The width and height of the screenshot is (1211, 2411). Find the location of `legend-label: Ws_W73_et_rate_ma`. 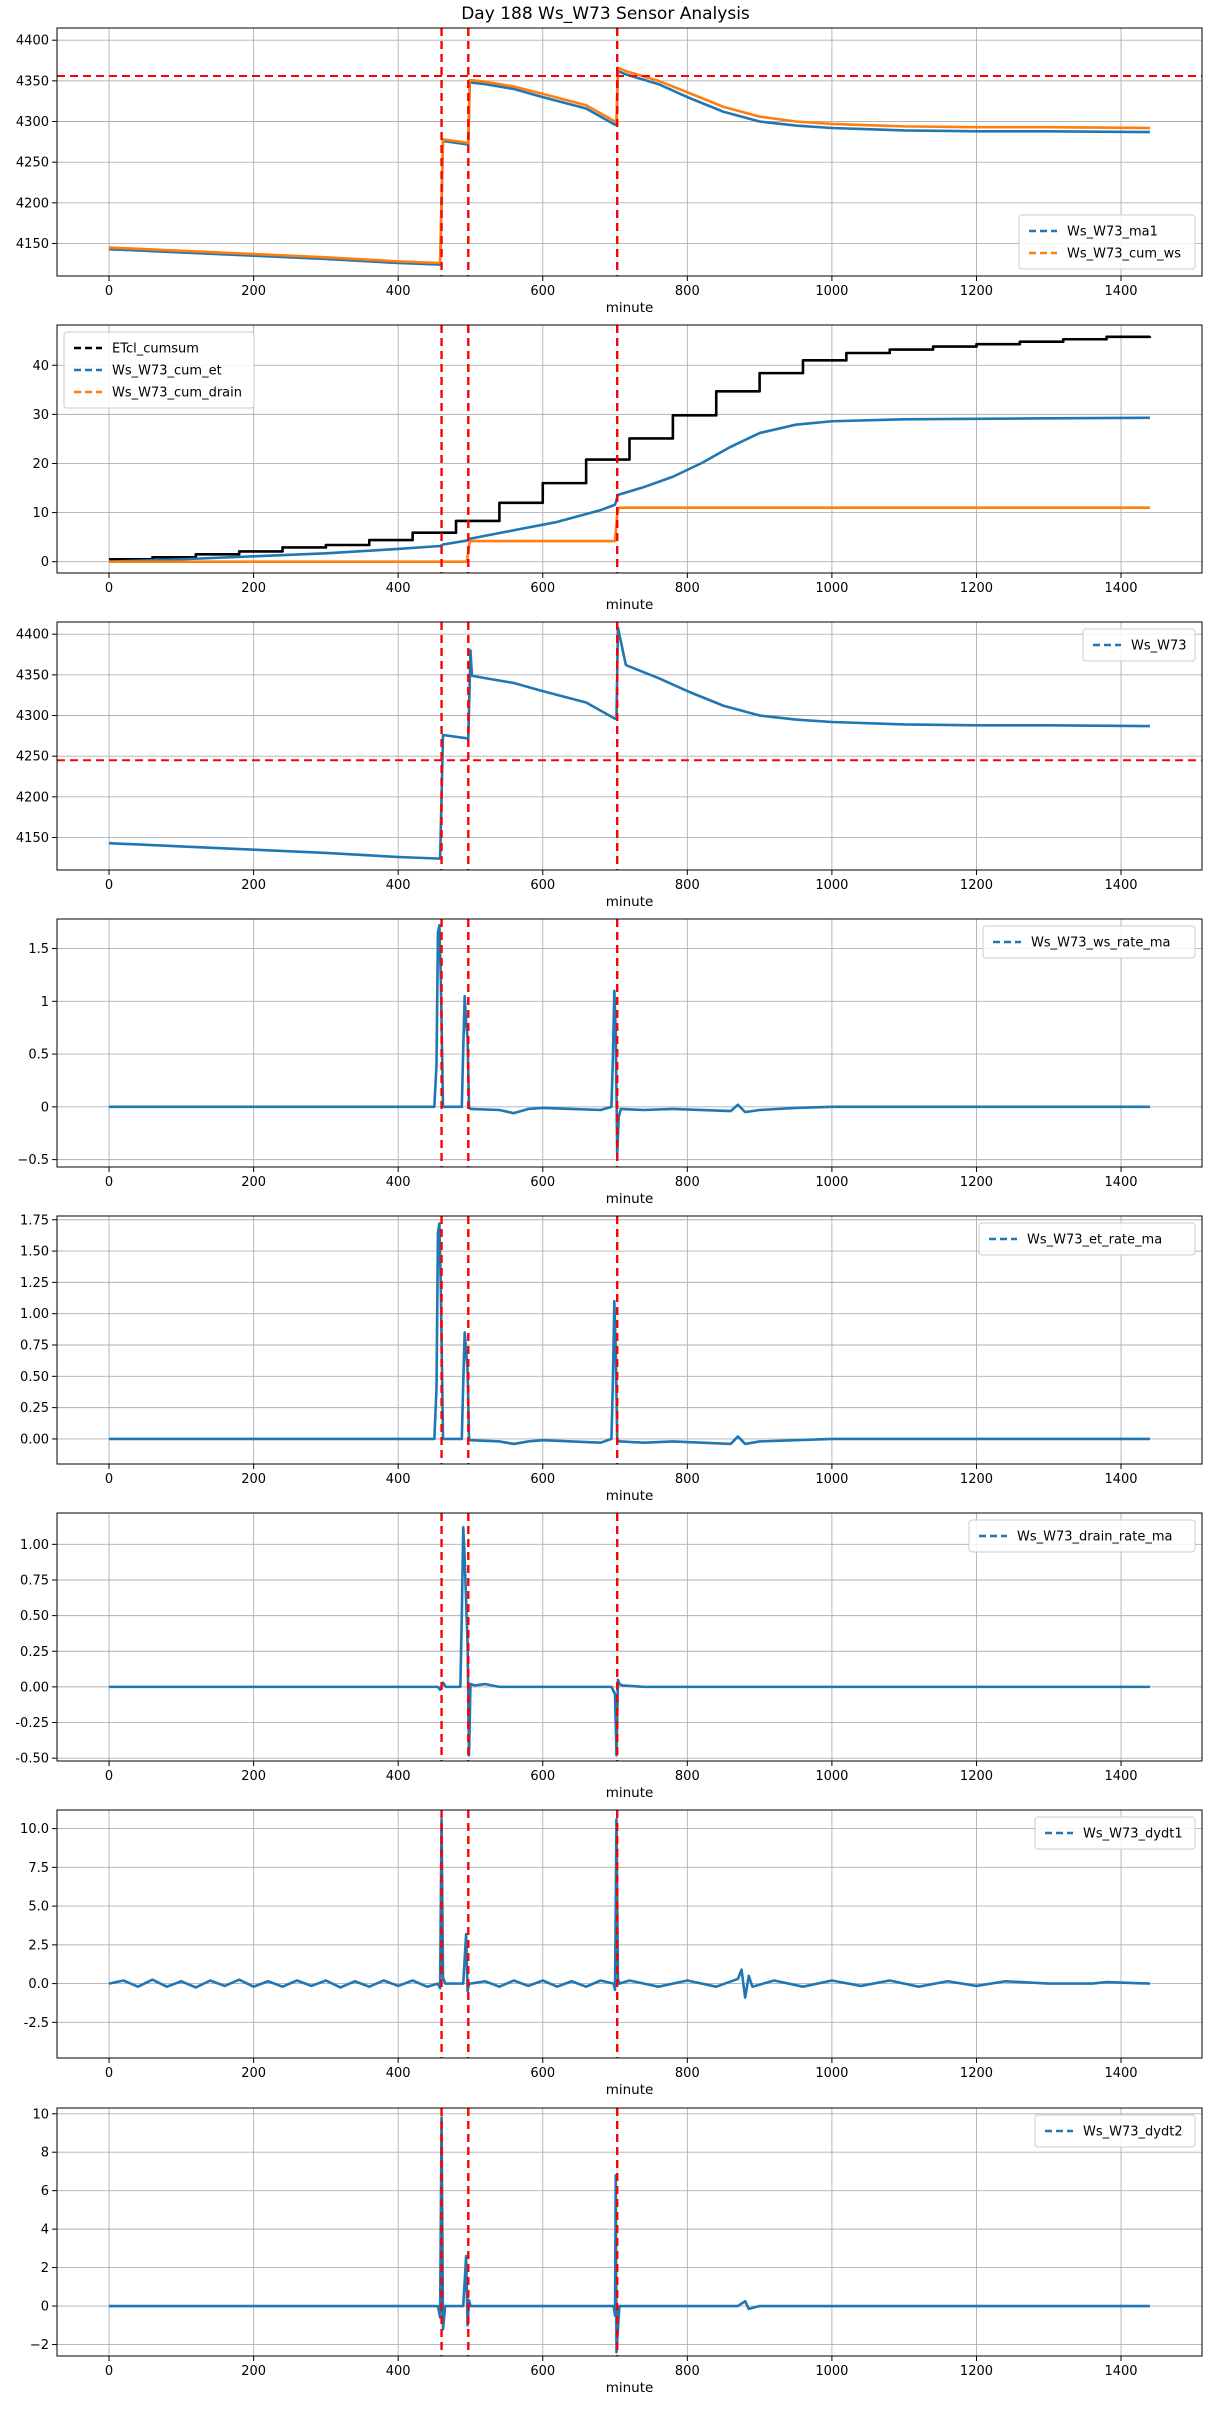

legend-label: Ws_W73_et_rate_ma is located at coordinates (1094, 1240).